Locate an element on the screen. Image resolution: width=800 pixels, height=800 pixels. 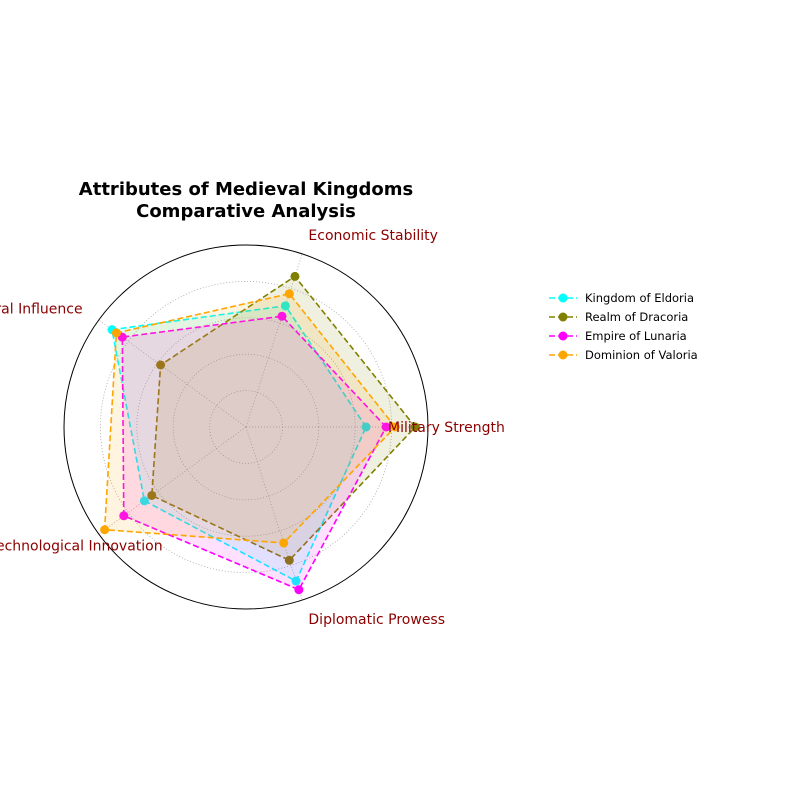
legend-item-1: Kingdom of Eldoria is located at coordinates (621, 298).